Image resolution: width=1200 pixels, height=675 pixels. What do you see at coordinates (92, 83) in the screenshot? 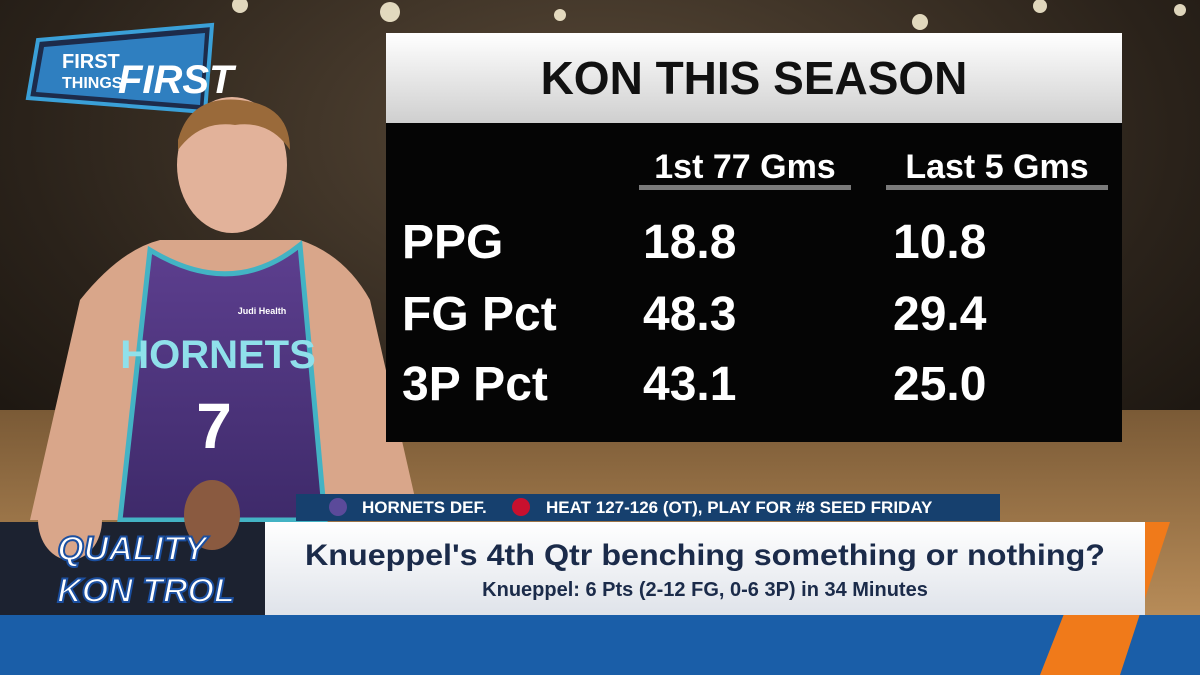
I see `logo-text: THINGS` at bounding box center [92, 83].